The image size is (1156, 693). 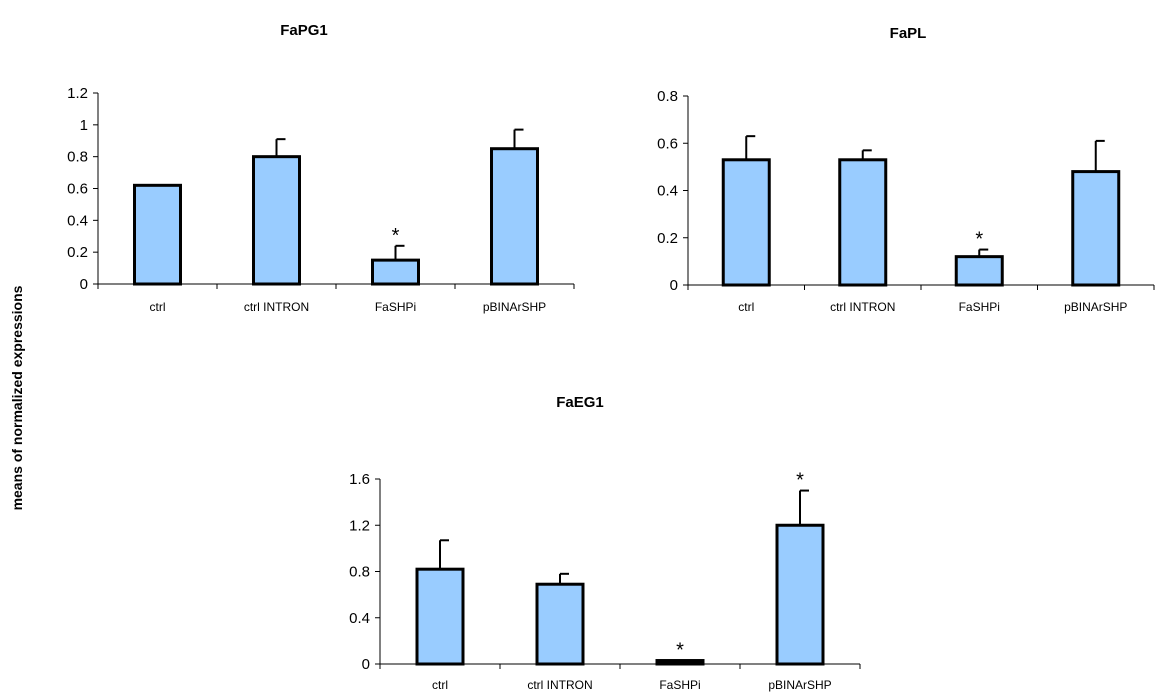 What do you see at coordinates (84, 125) in the screenshot?
I see `y-tick-label: 1` at bounding box center [84, 125].